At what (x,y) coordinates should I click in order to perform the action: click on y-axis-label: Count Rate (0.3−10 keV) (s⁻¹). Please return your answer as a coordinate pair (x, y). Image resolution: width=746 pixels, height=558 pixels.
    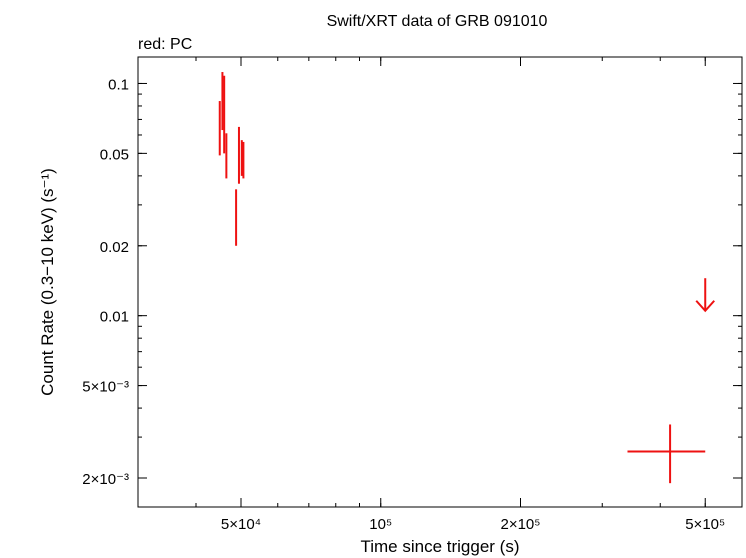
    Looking at the image, I should click on (47, 282).